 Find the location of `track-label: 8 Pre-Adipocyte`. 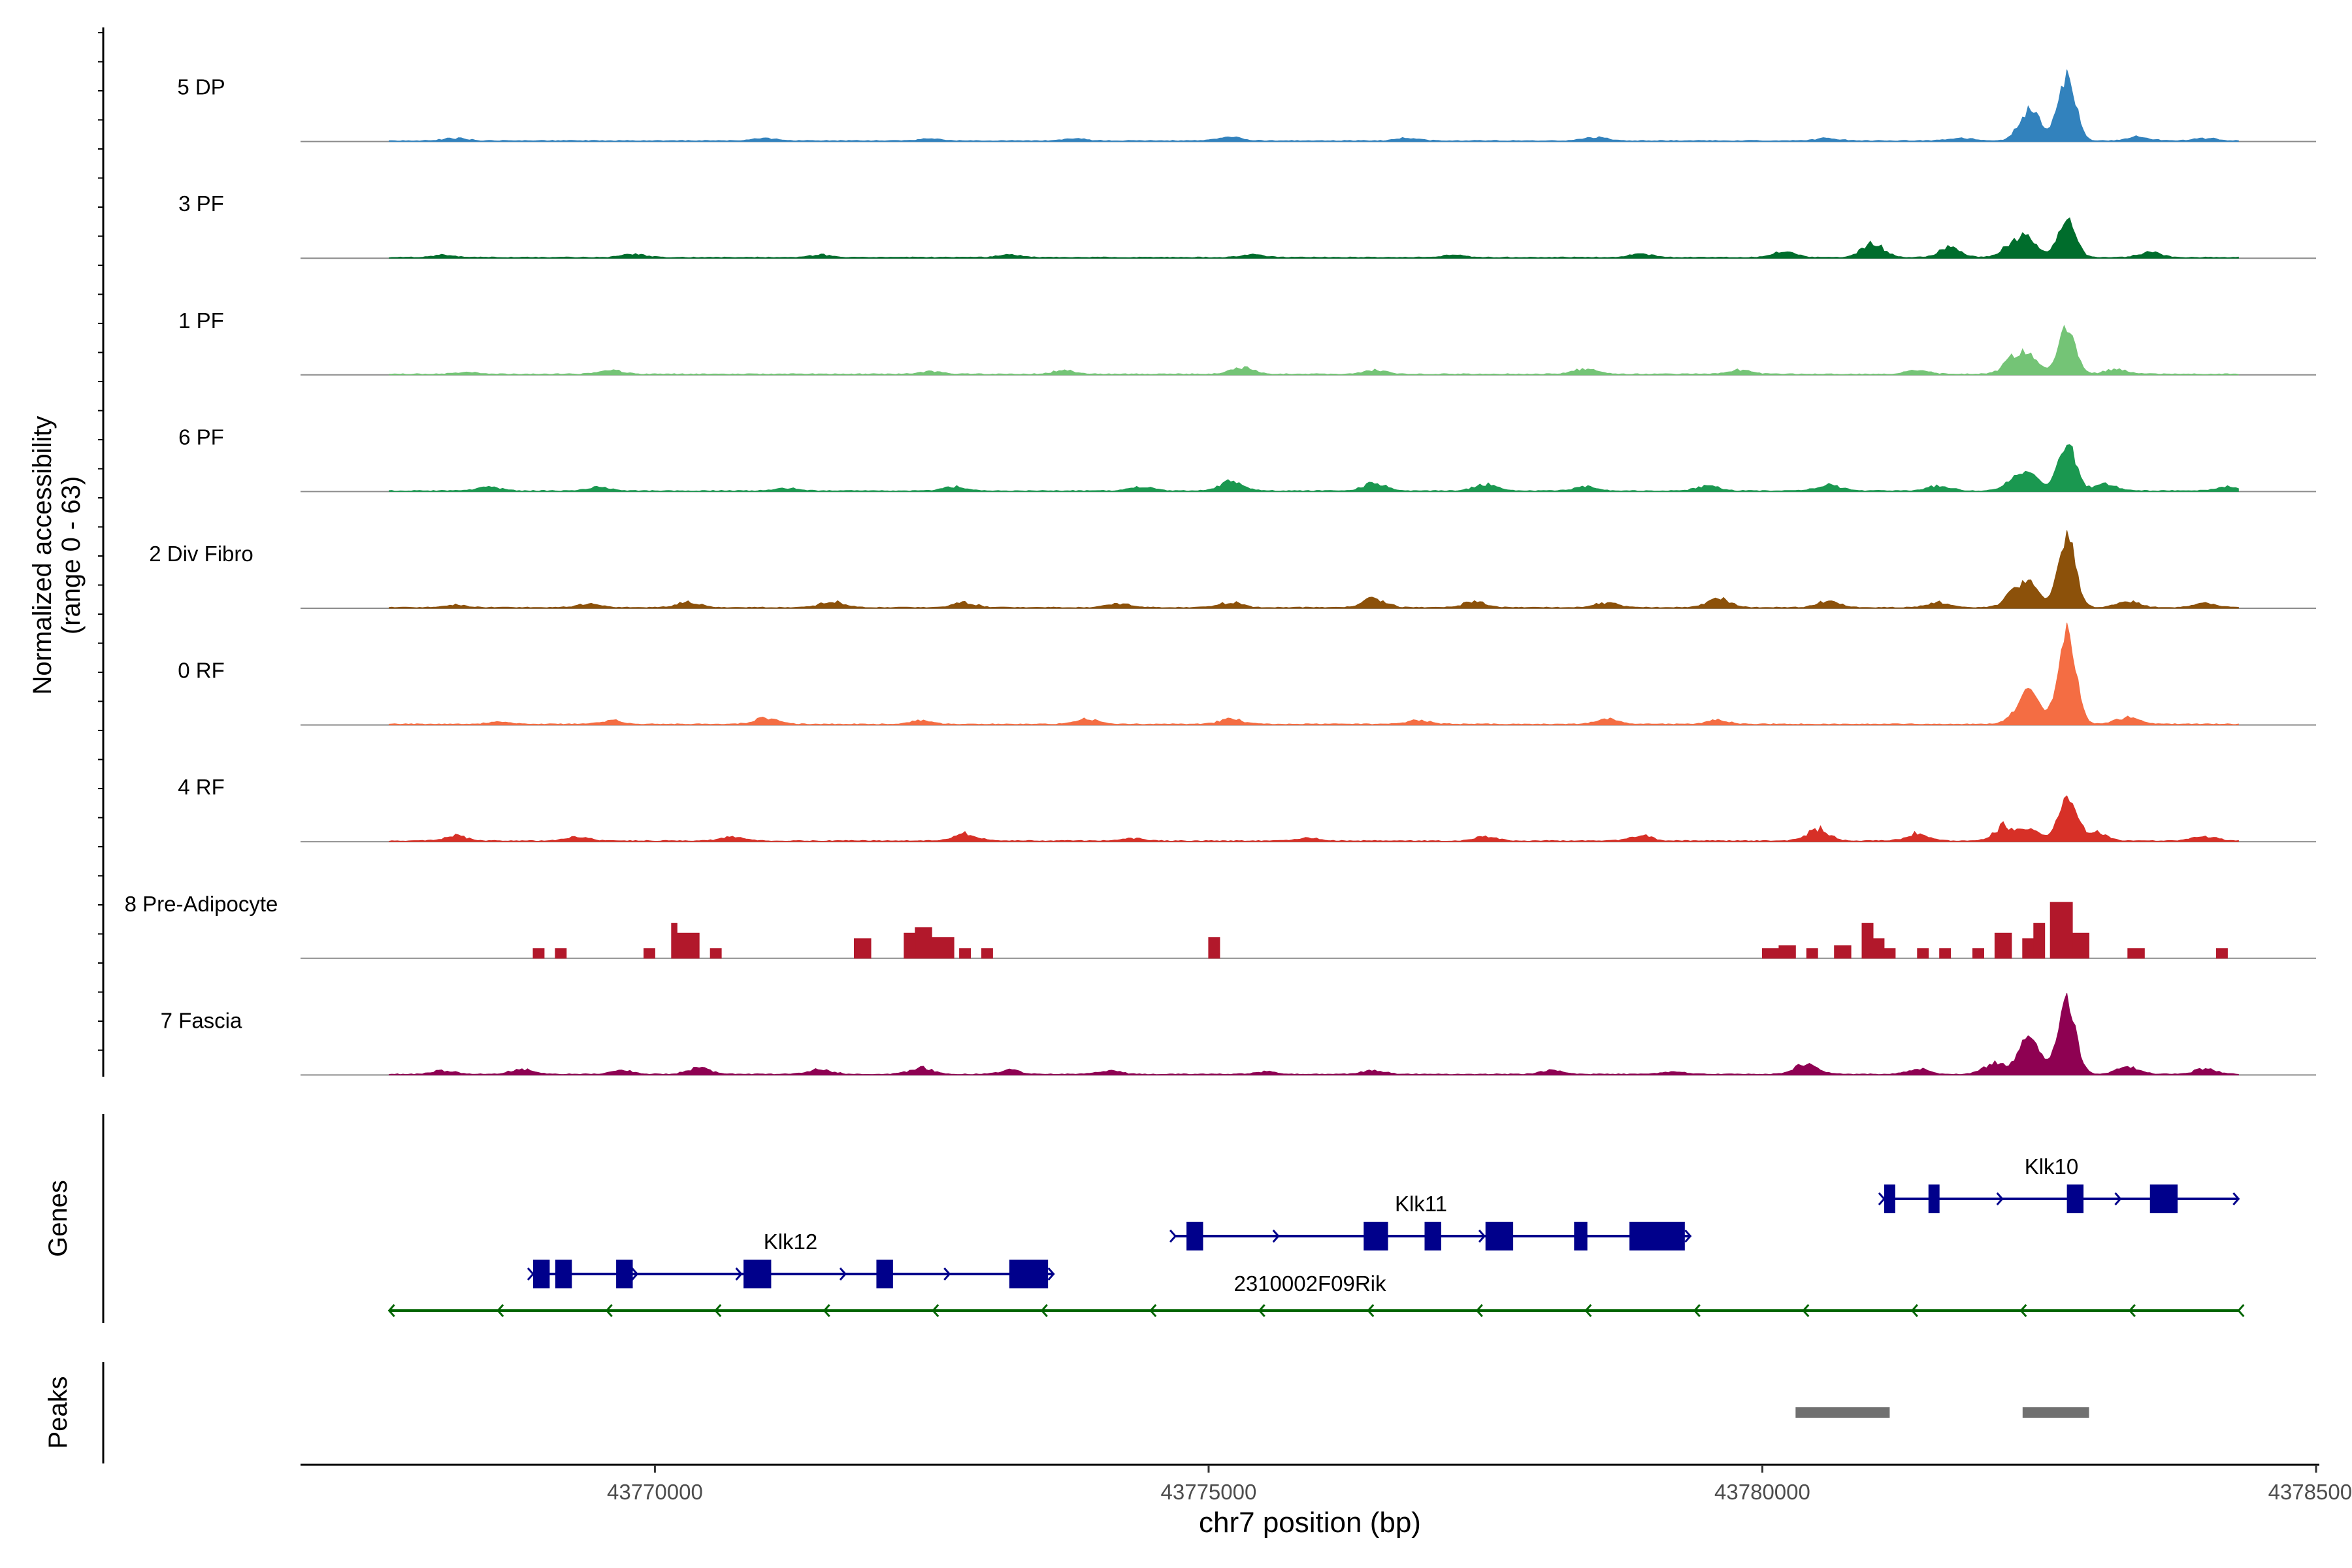

track-label: 8 Pre-Adipocyte is located at coordinates (201, 904).